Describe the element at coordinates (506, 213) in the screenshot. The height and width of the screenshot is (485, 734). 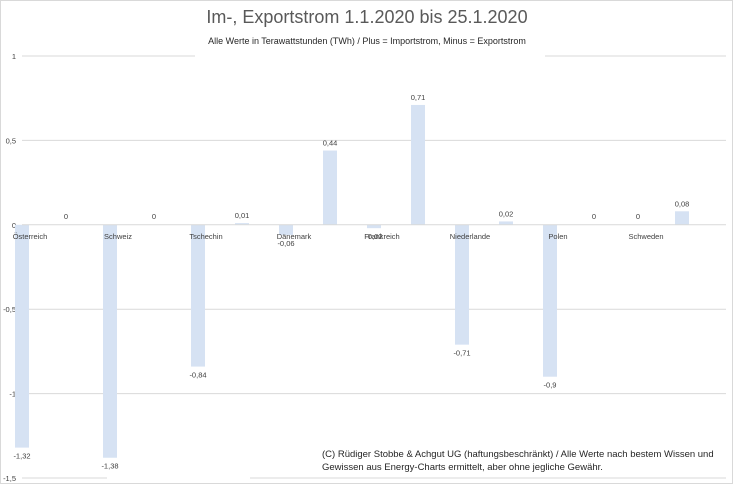
I see `data-label: 0,02` at that location.